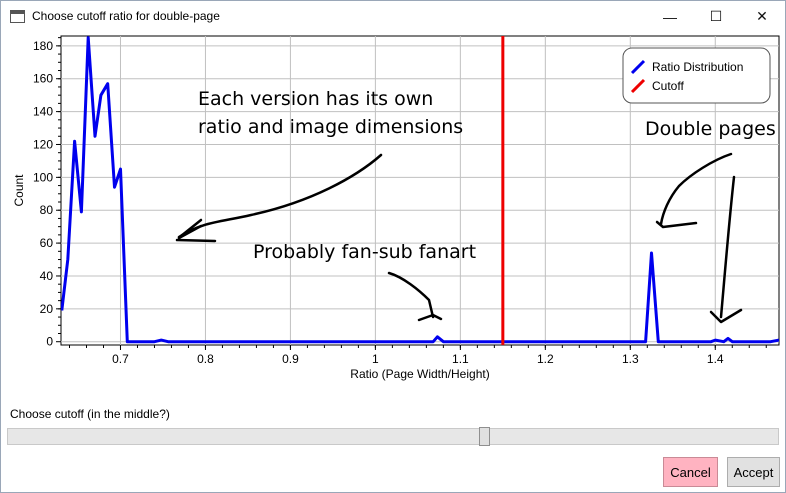 Image resolution: width=786 pixels, height=493 pixels. What do you see at coordinates (43, 46) in the screenshot?
I see `y-tick-label: 180` at bounding box center [43, 46].